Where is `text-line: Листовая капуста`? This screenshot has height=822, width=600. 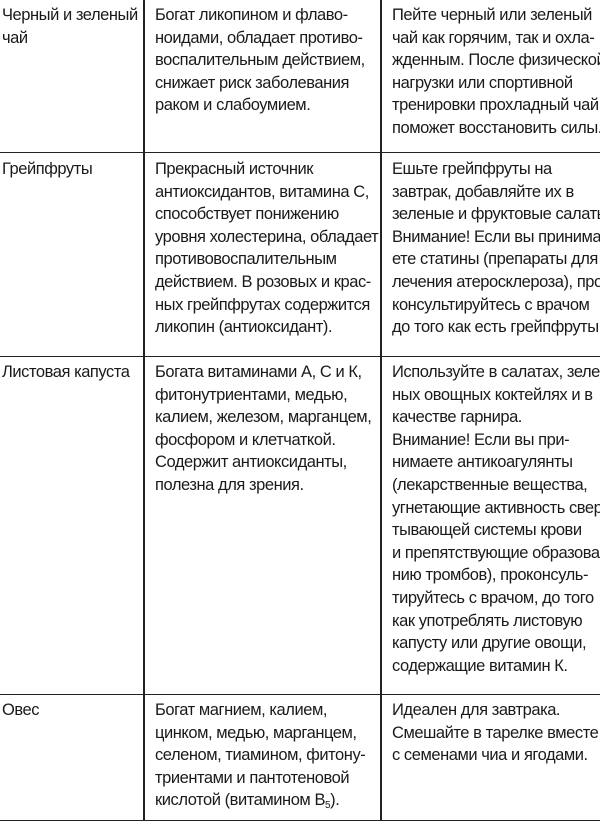
text-line: Листовая капуста is located at coordinates (66, 372).